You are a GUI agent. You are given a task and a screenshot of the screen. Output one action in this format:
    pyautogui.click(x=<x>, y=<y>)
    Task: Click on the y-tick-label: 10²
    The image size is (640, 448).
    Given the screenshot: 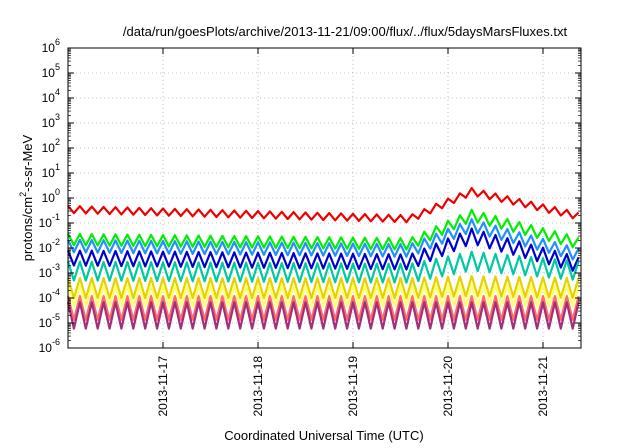 What is the action you would take?
    pyautogui.click(x=51, y=146)
    